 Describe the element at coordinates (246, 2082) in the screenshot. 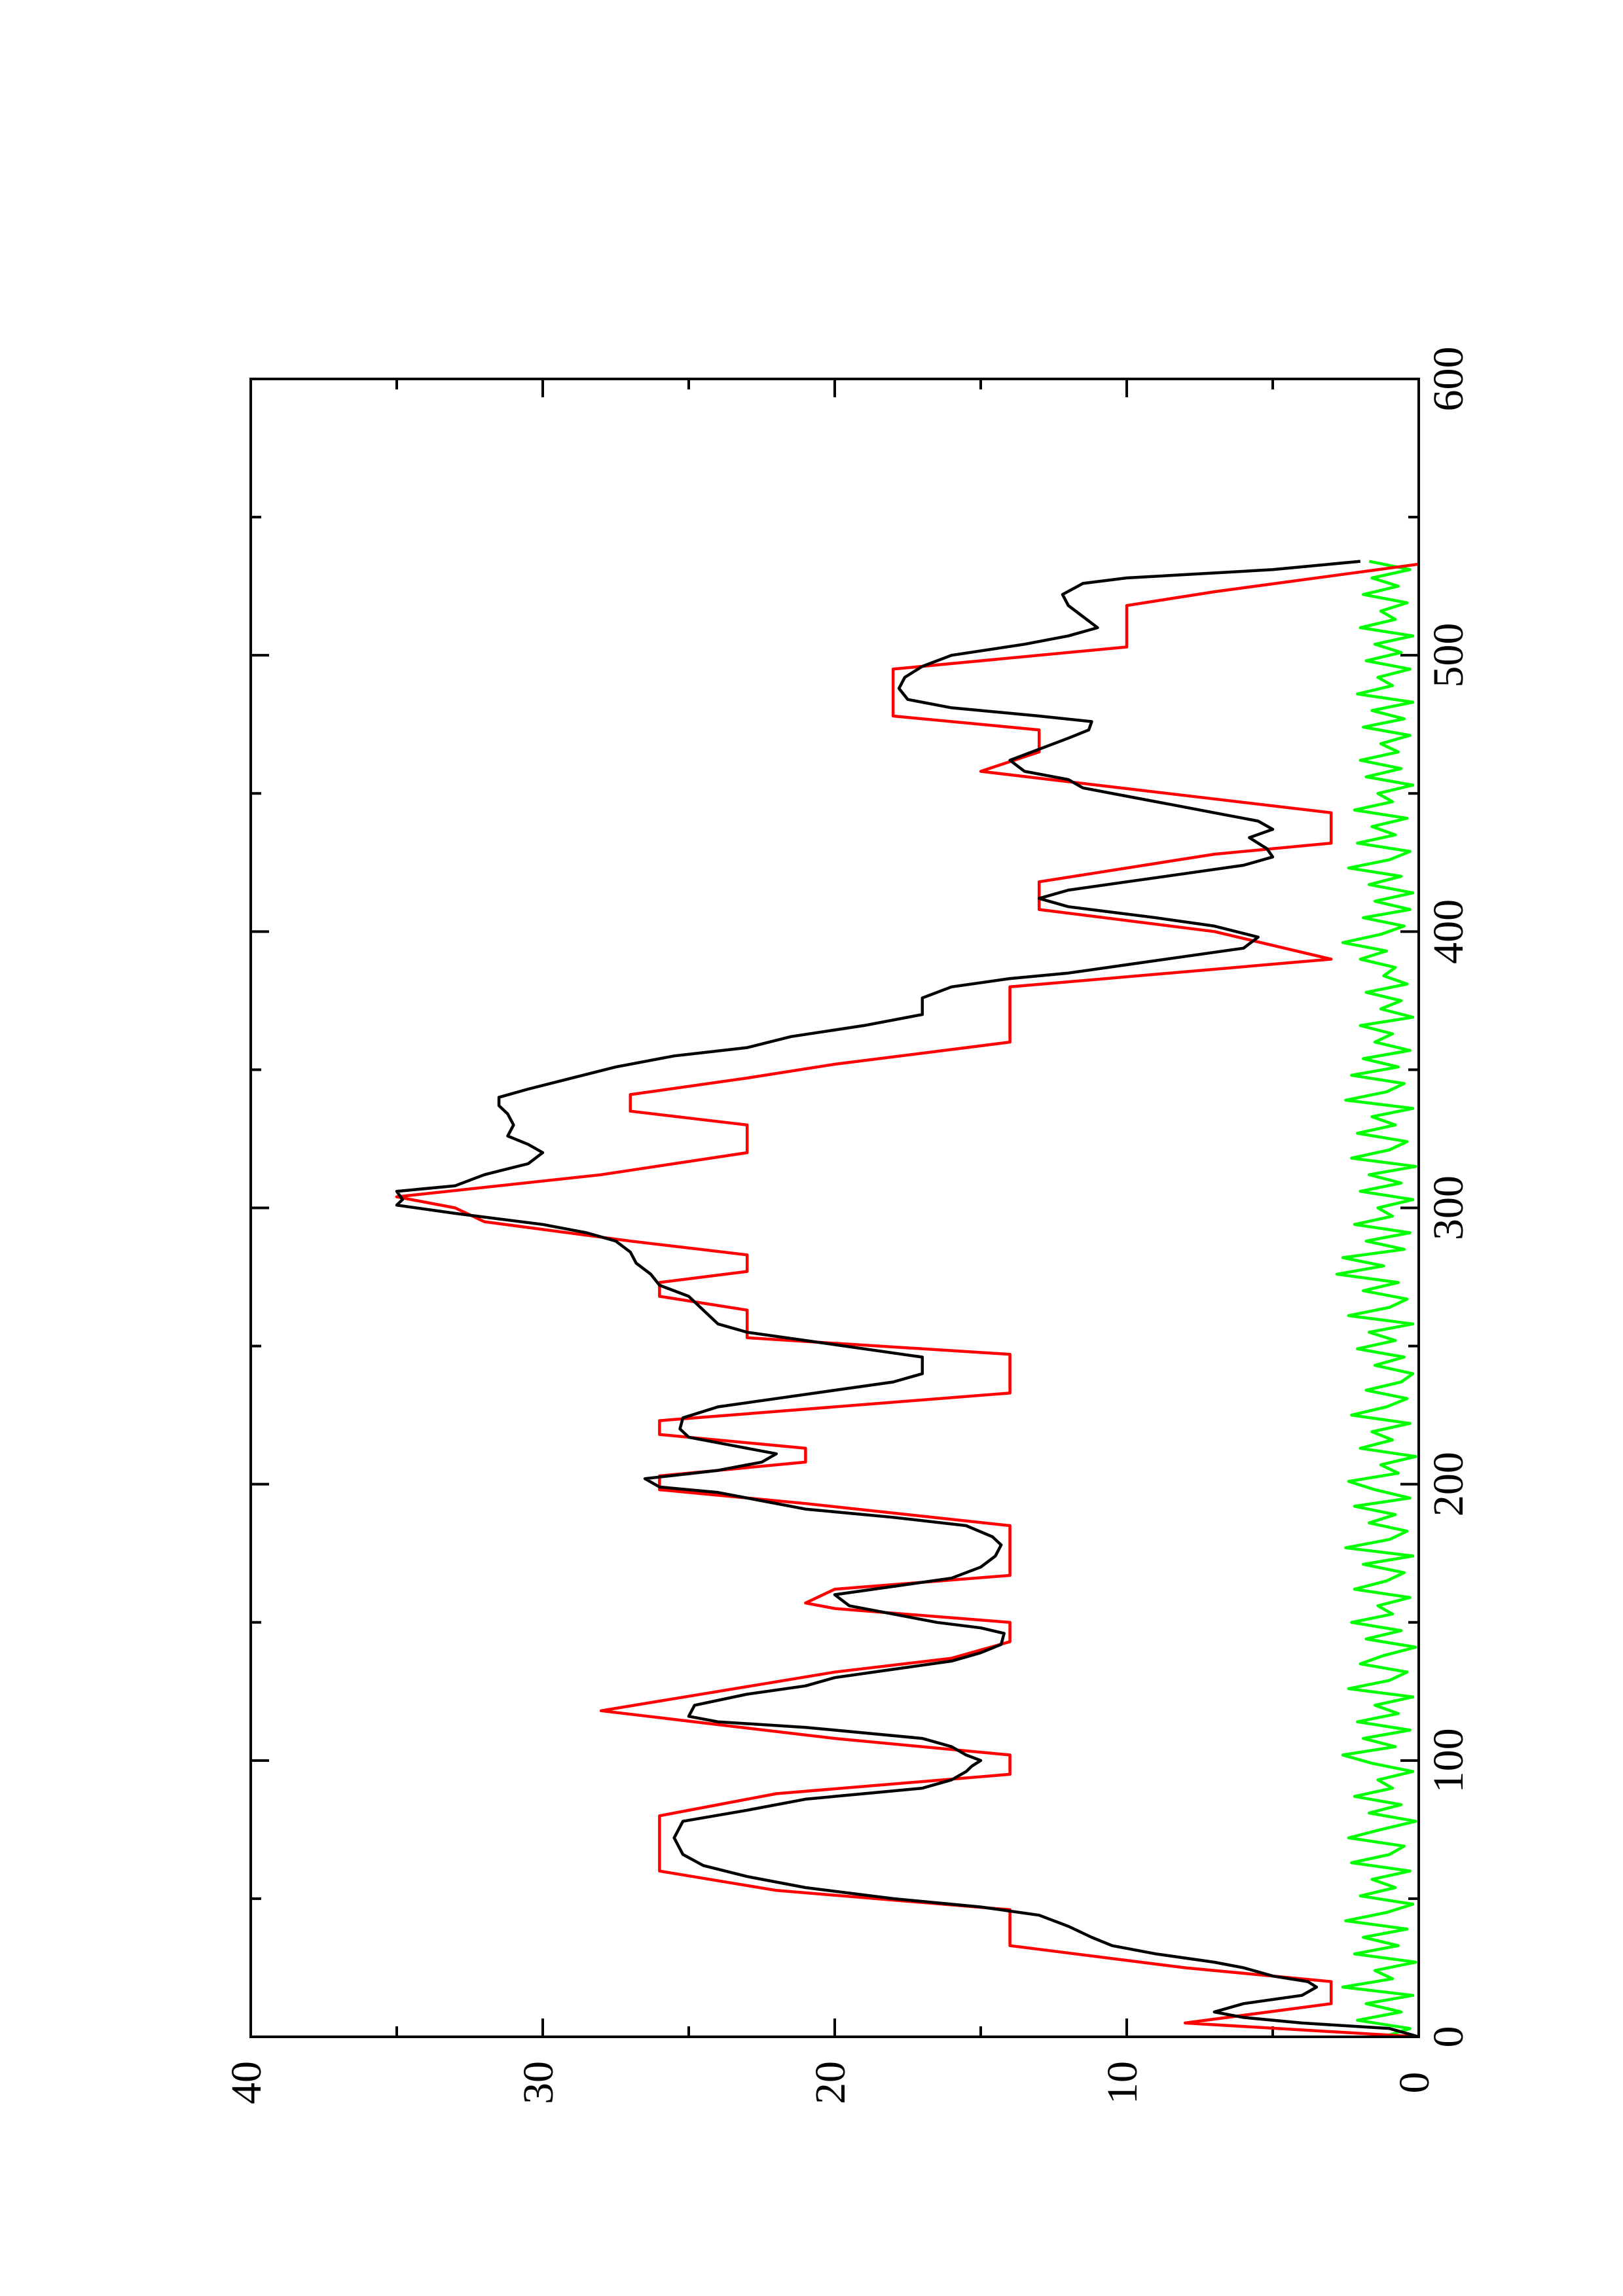

I see `y-tick-label: 40` at that location.